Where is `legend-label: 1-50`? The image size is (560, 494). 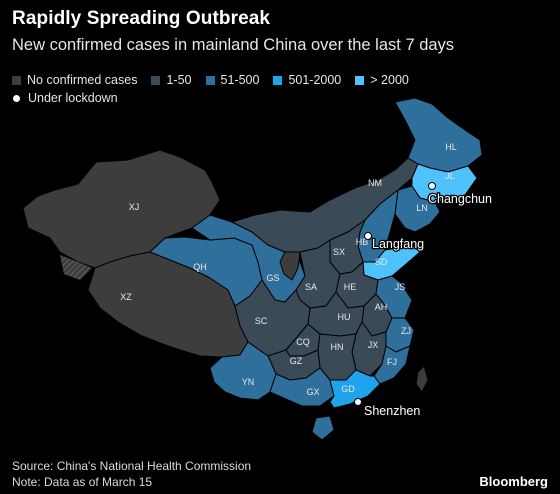 legend-label: 1-50 is located at coordinates (179, 80).